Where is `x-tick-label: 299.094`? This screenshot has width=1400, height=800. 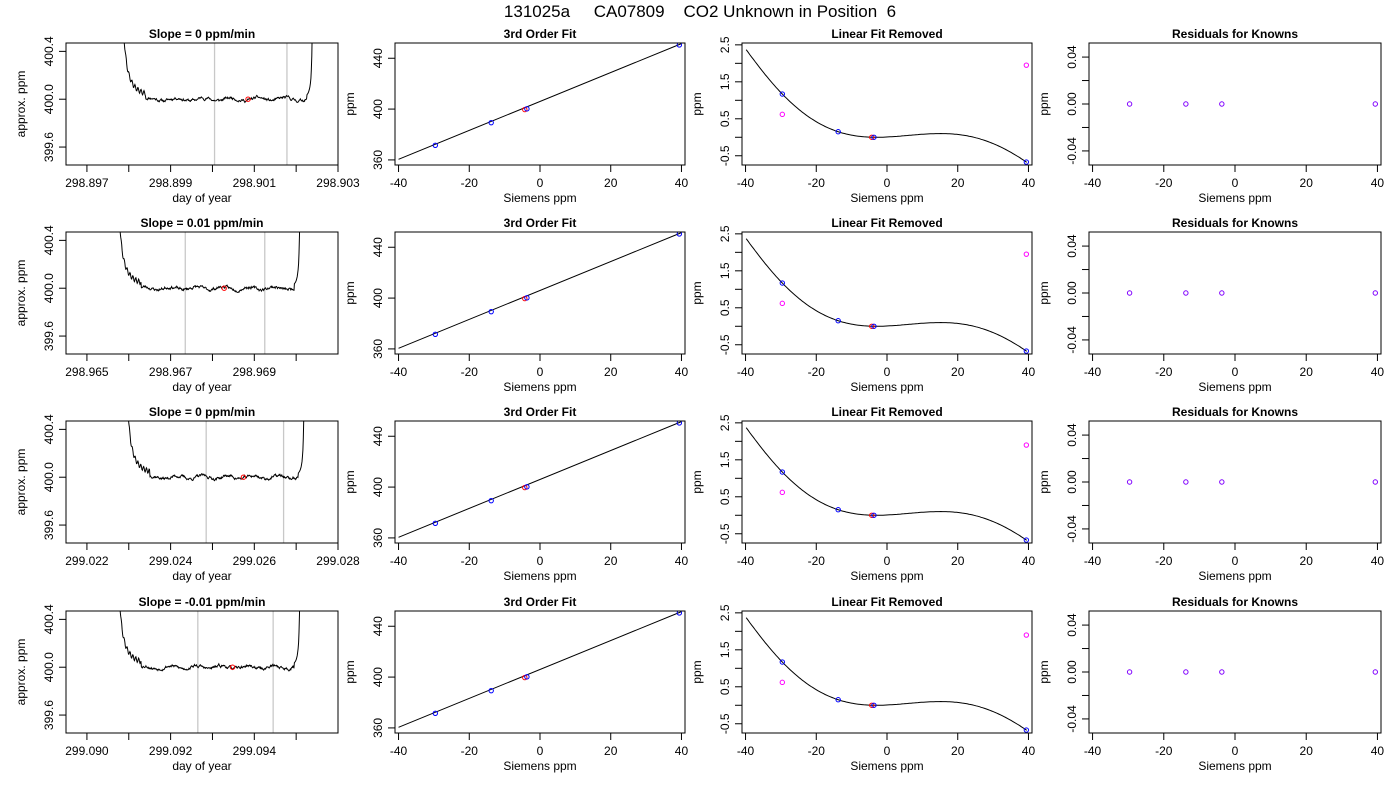 x-tick-label: 299.094 is located at coordinates (255, 751).